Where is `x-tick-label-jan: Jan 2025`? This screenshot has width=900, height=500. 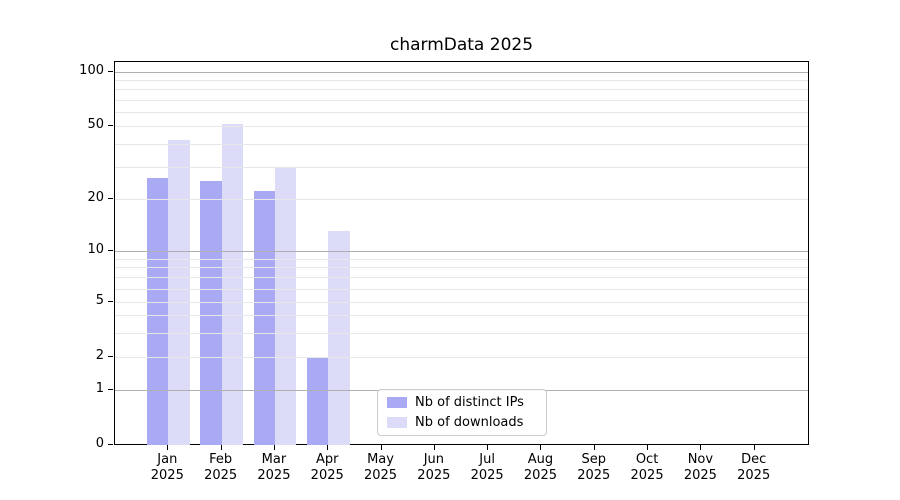 x-tick-label-jan: Jan 2025 is located at coordinates (167, 468).